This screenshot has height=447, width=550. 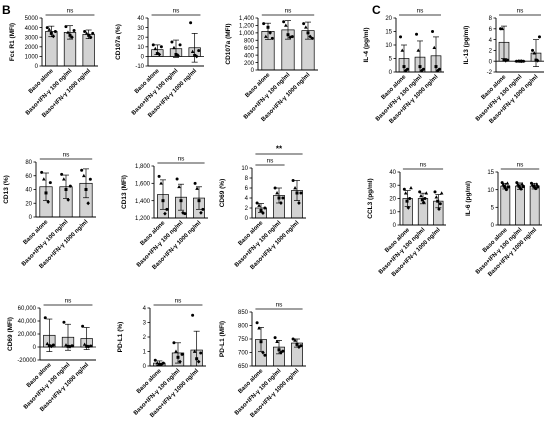 I want to click on y-tick-label: 10, so click(x=140, y=48).